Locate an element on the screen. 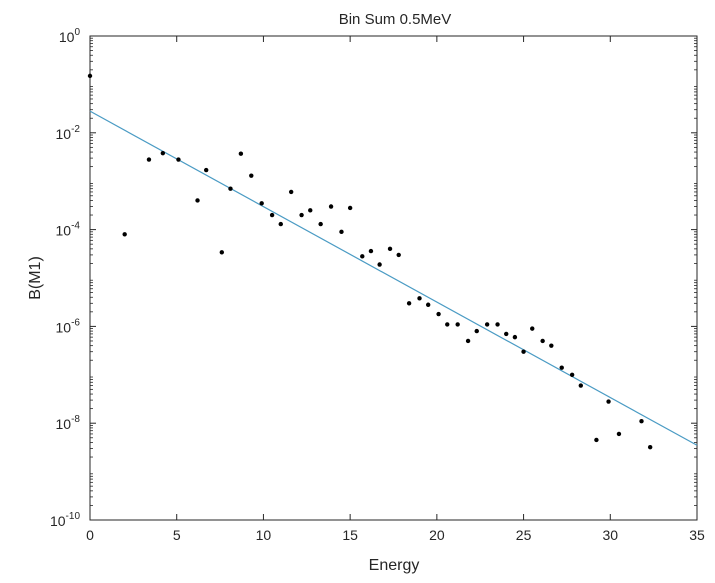  y-tick-label: 10⁻⁶ is located at coordinates (68, 326).